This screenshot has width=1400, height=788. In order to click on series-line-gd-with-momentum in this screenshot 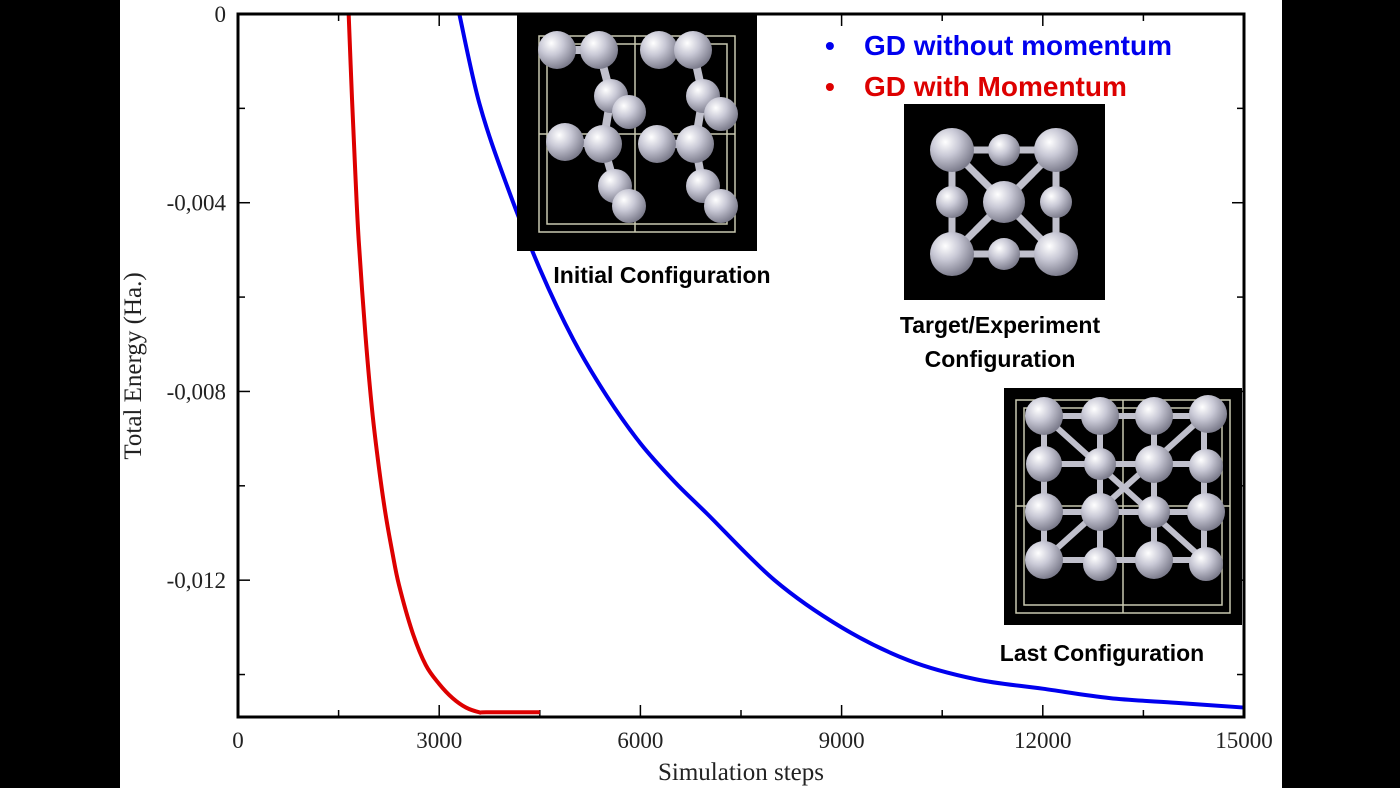, I will do `click(443, 364)`.